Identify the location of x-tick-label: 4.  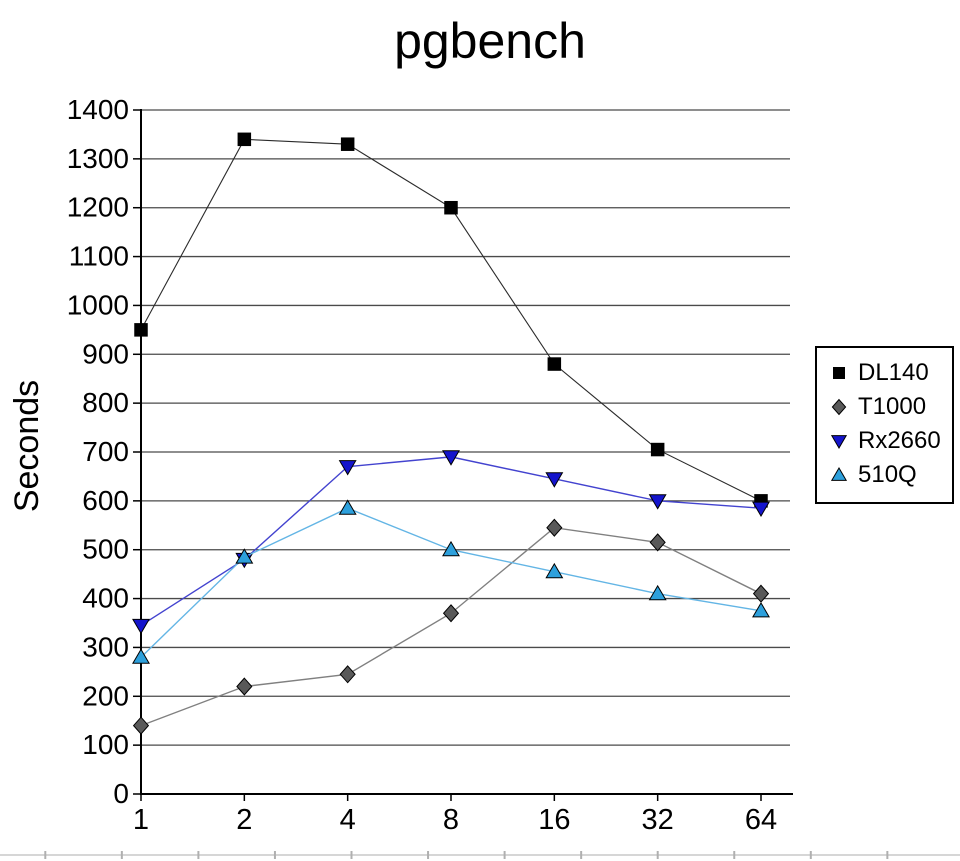
(348, 820).